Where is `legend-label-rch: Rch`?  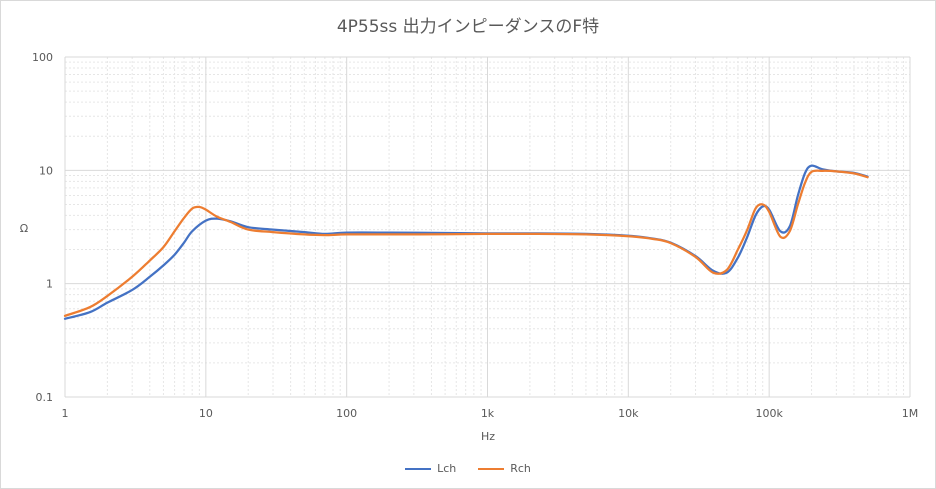 legend-label-rch: Rch is located at coordinates (520, 468).